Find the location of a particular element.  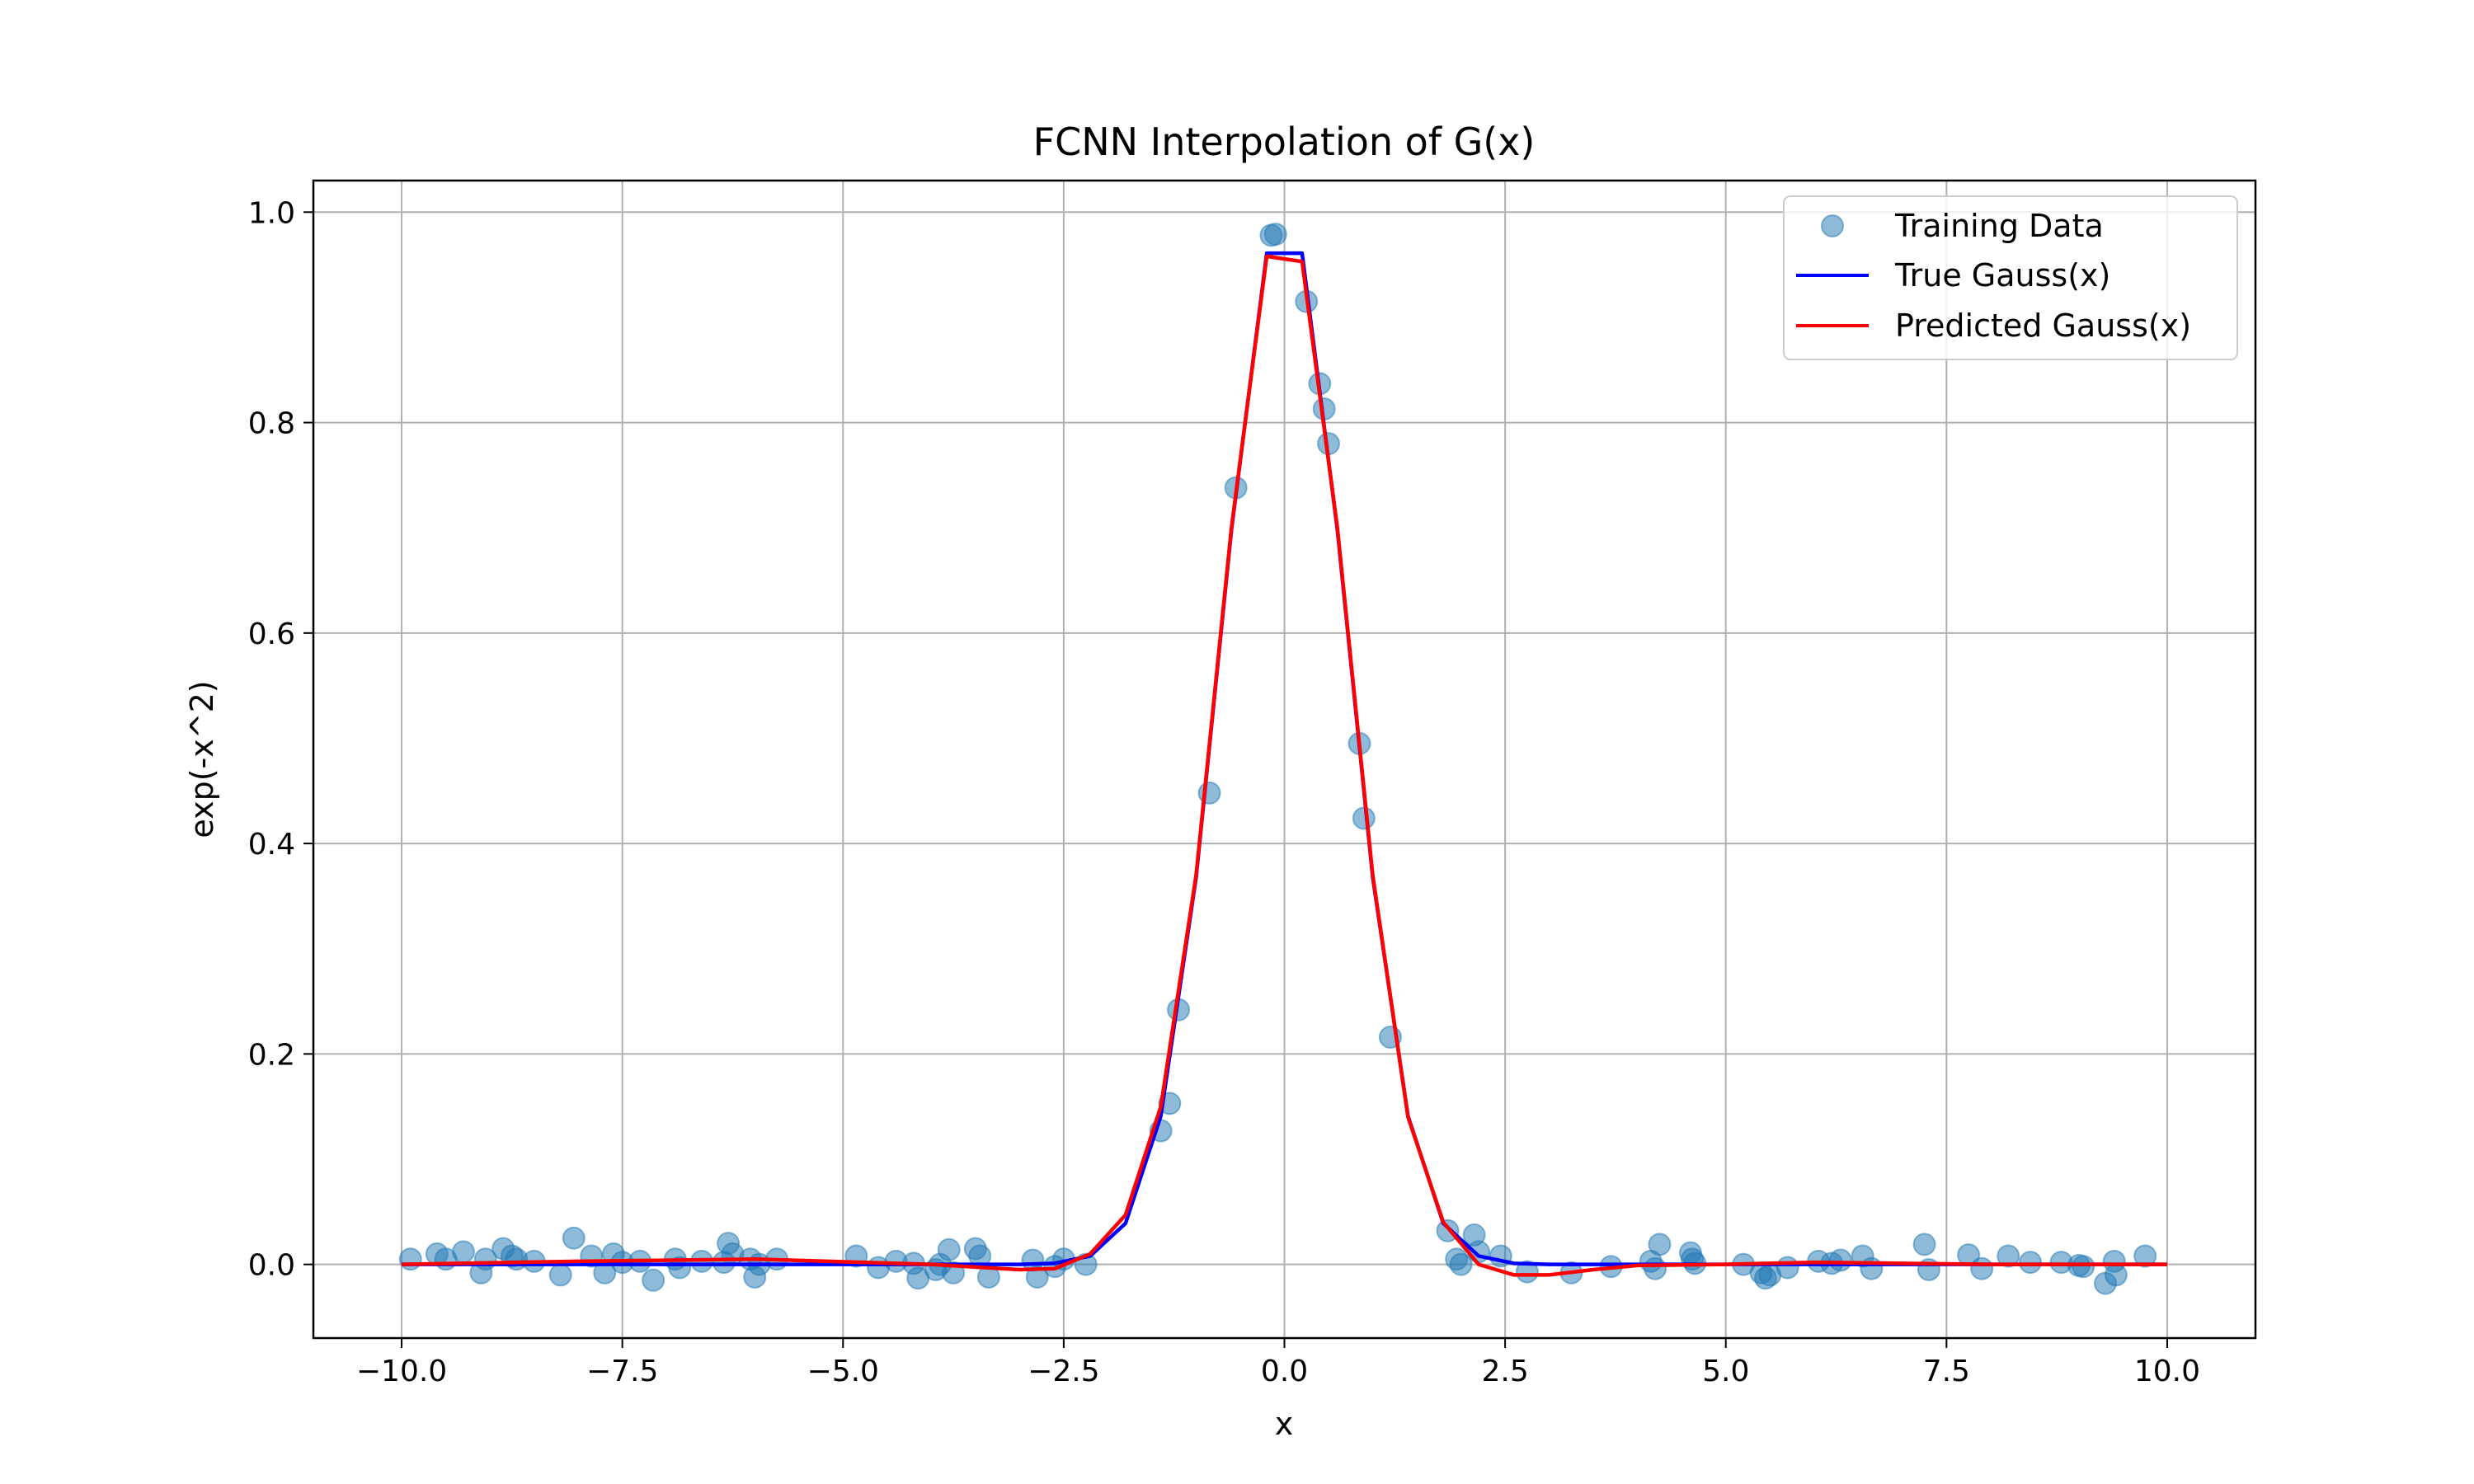

y-axis-label: exp(-x^2) is located at coordinates (202, 759).